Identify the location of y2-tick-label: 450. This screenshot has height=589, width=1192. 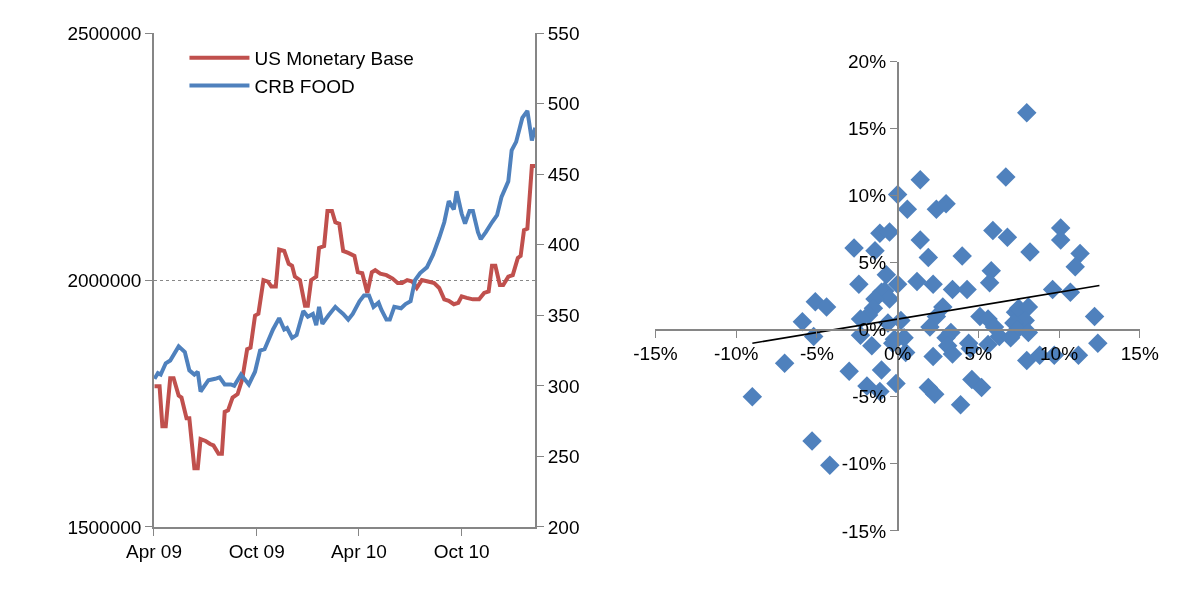
(563, 174).